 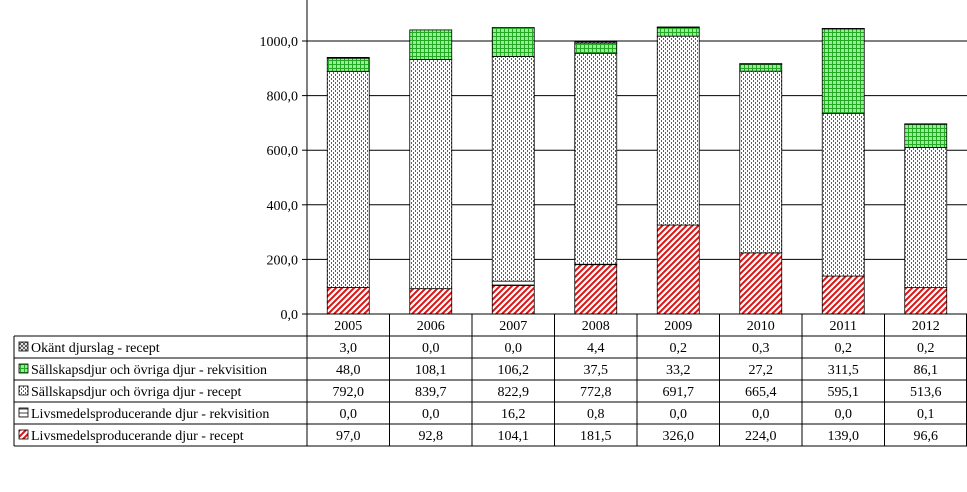 What do you see at coordinates (761, 436) in the screenshot?
I see `table-cell-value: 224,0` at bounding box center [761, 436].